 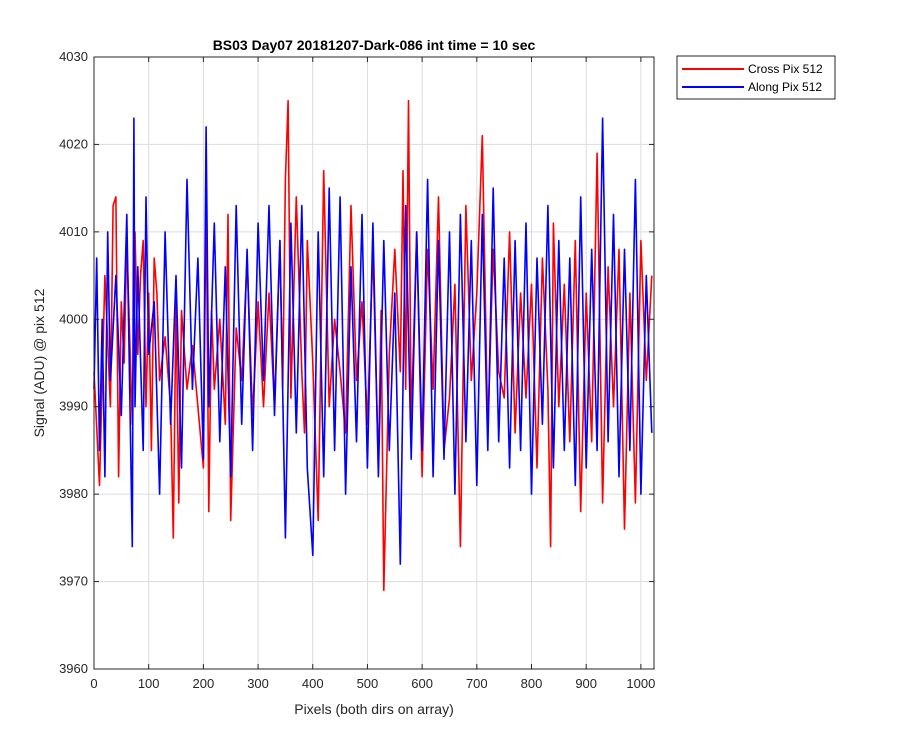 I want to click on x-tick-label: 400, so click(x=313, y=683).